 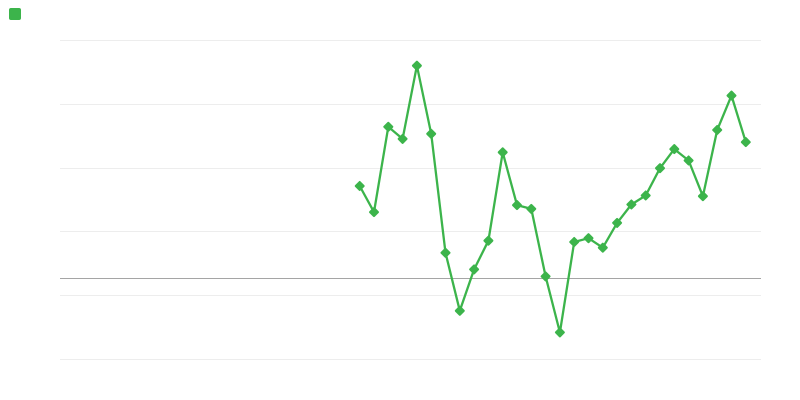 What do you see at coordinates (15, 14) in the screenshot?
I see `legend-swatch` at bounding box center [15, 14].